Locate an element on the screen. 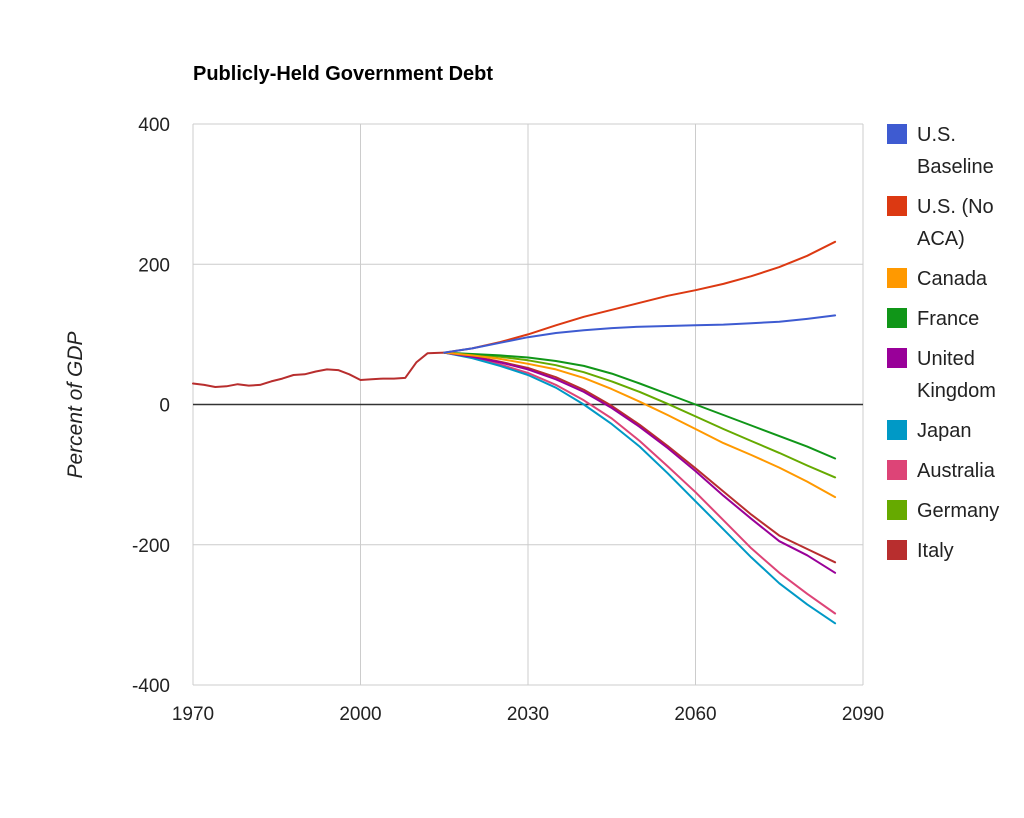 The height and width of the screenshot is (818, 1024). series-line-united-kingdom is located at coordinates (640, 462).